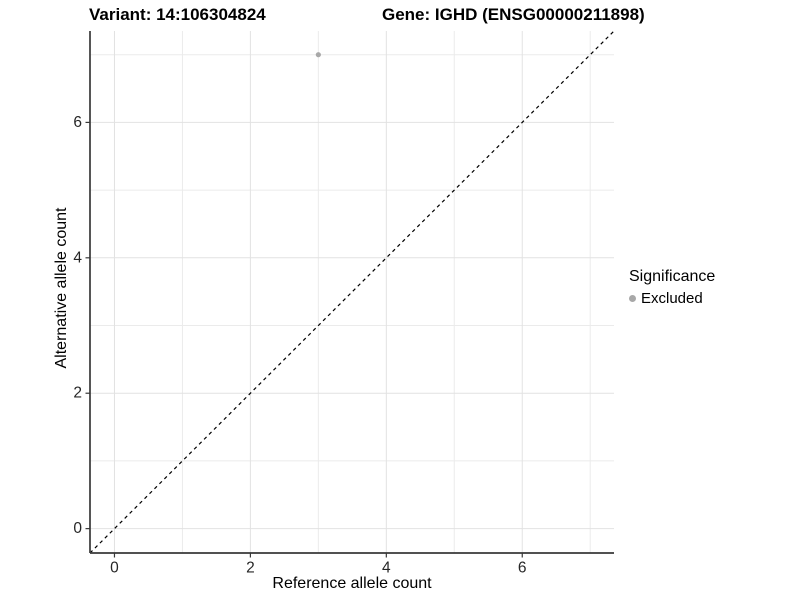 Image resolution: width=800 pixels, height=600 pixels. I want to click on y-tick-label: 4, so click(77, 257).